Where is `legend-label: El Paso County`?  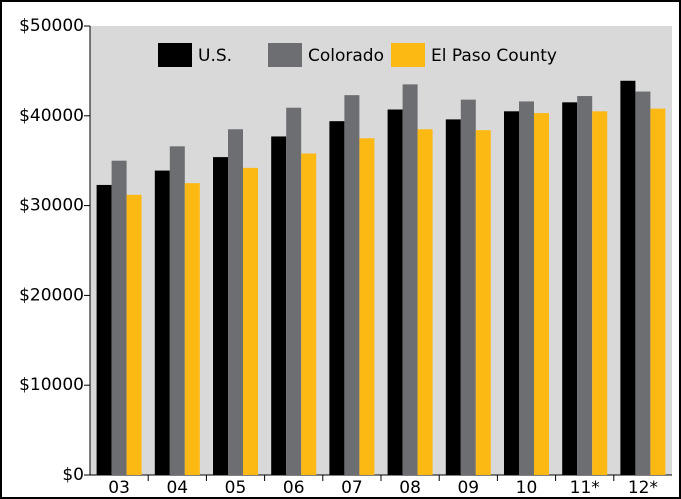
legend-label: El Paso County is located at coordinates (494, 56).